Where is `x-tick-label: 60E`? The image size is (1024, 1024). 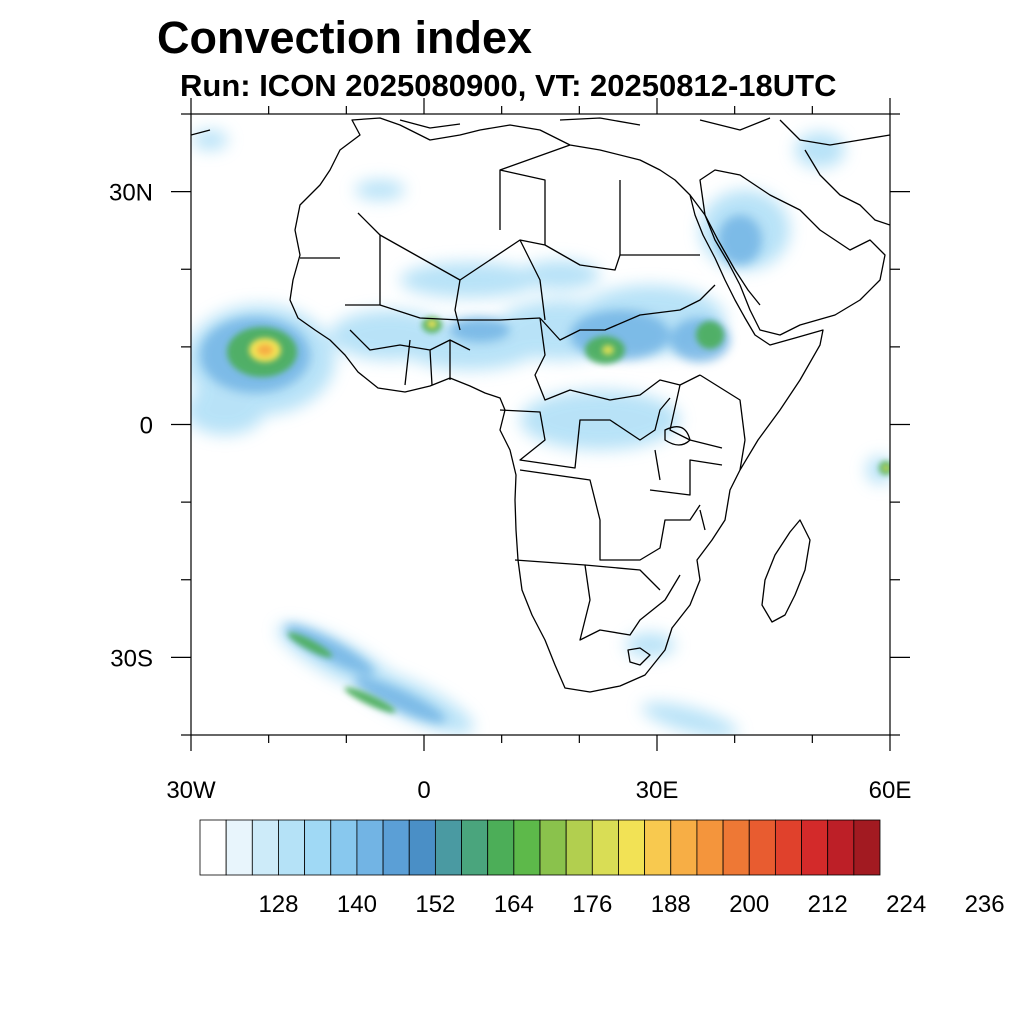
x-tick-label: 60E is located at coordinates (890, 790).